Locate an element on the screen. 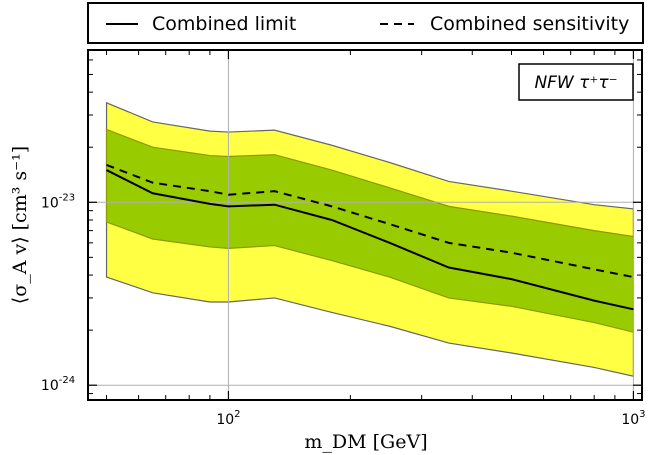  legend: Combined limit Combined sensitivity is located at coordinates (365, 23).